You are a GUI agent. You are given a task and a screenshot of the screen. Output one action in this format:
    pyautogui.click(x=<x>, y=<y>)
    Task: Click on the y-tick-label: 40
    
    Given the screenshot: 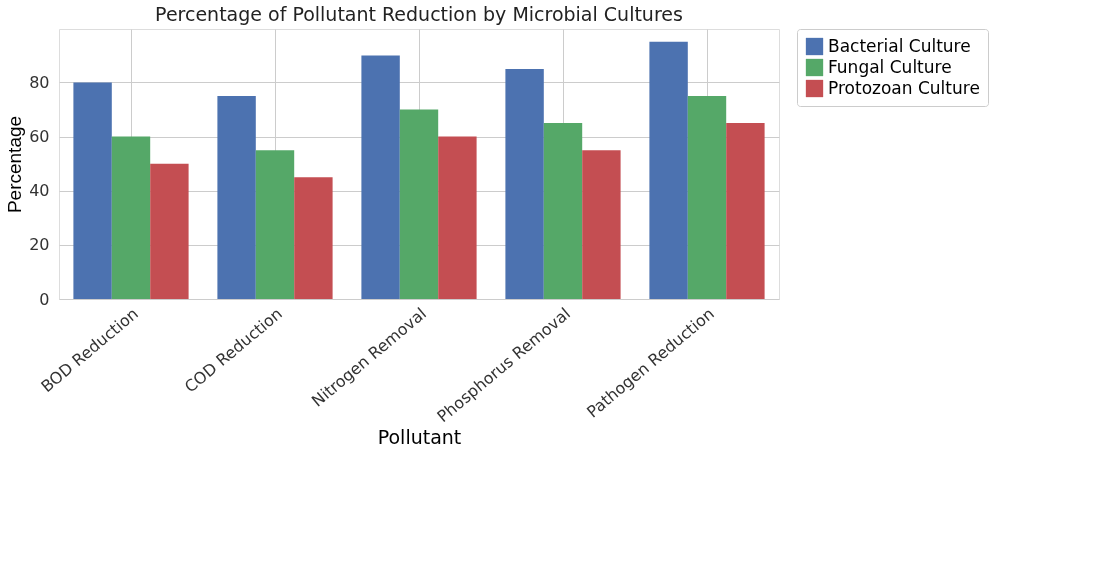 What is the action you would take?
    pyautogui.click(x=39, y=191)
    